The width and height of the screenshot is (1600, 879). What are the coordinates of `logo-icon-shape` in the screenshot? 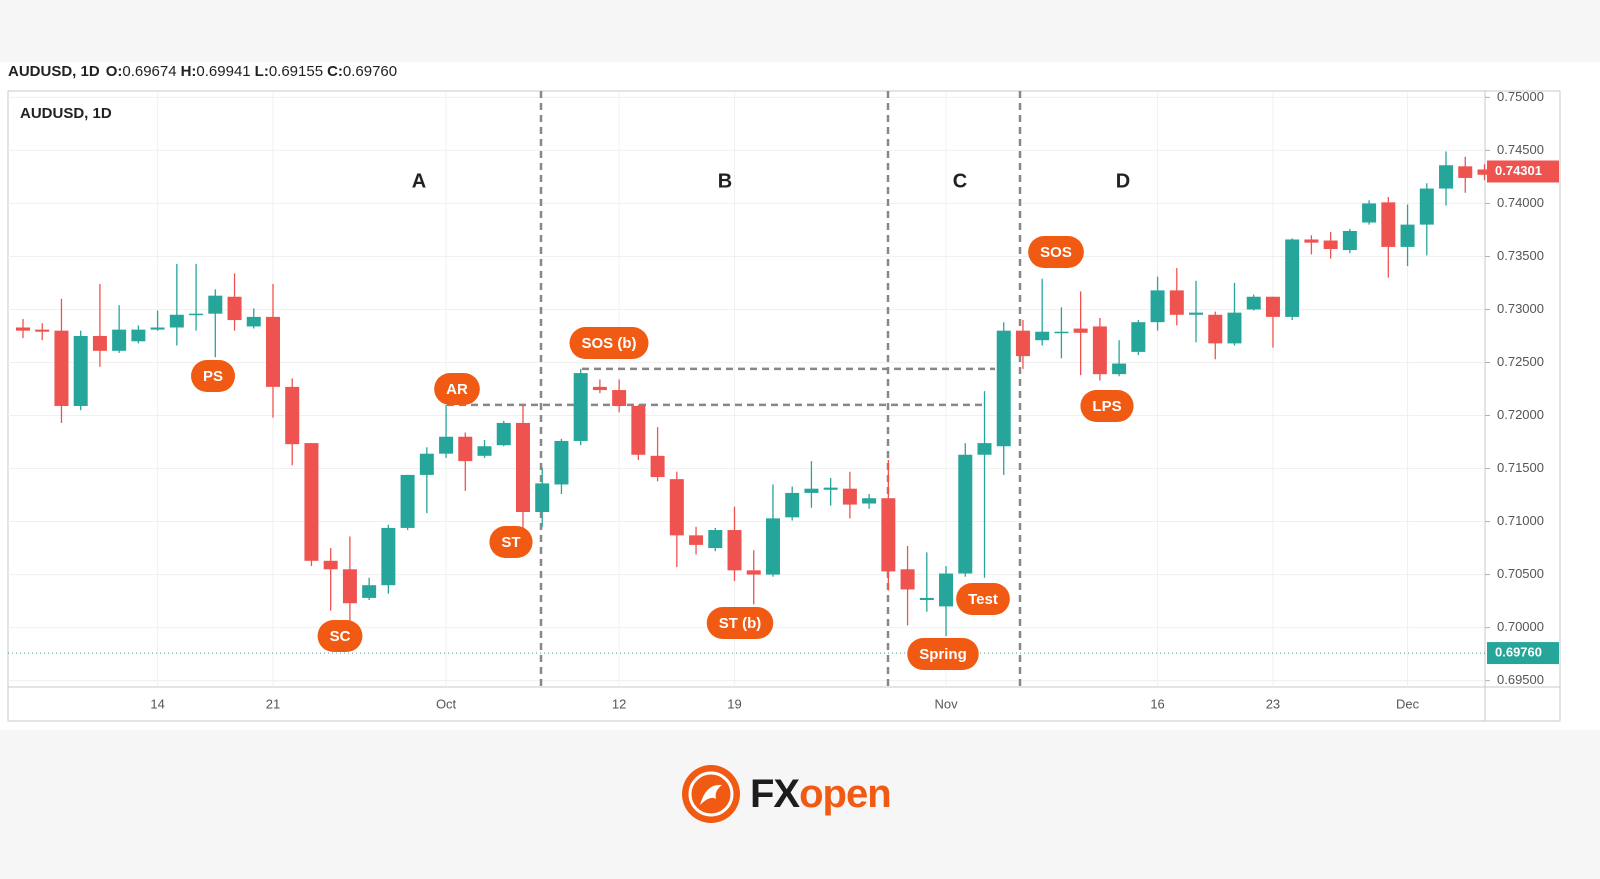 It's located at (711, 794).